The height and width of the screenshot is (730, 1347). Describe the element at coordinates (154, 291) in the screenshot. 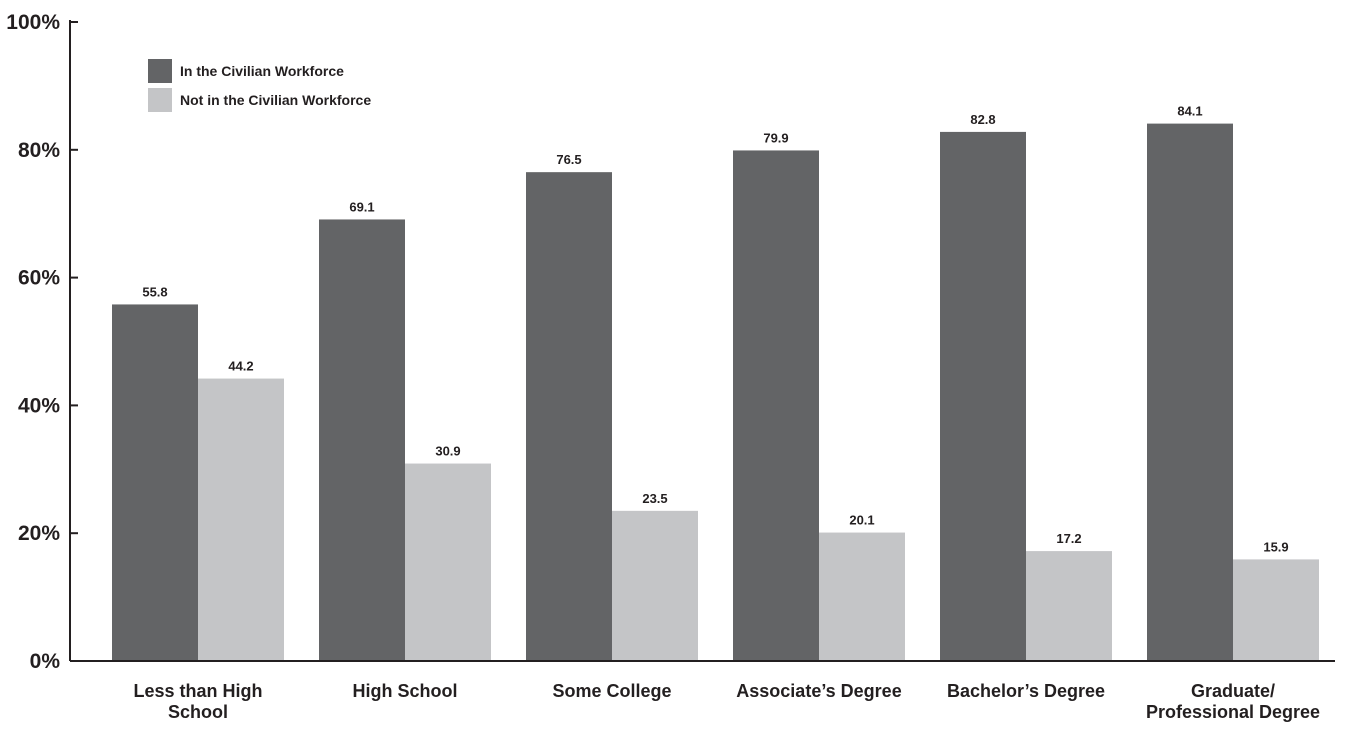

I see `data-label: 55.8` at that location.